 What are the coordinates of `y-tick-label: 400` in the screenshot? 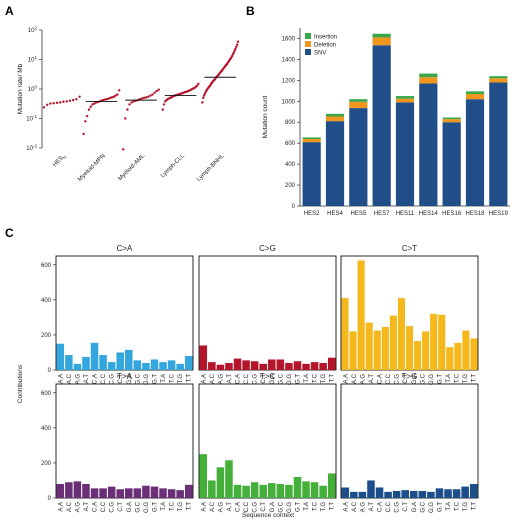 It's located at (46, 301).